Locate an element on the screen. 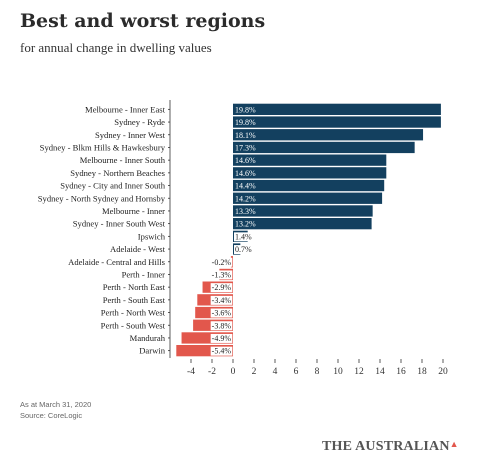 The image size is (479, 464). brand-text: THE AUSTRALIAN is located at coordinates (386, 446).